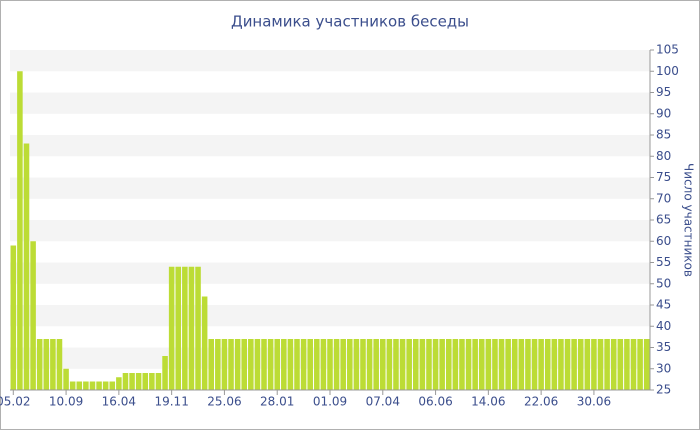 The image size is (700, 430). I want to click on y-tick-label: 35, so click(663, 347).